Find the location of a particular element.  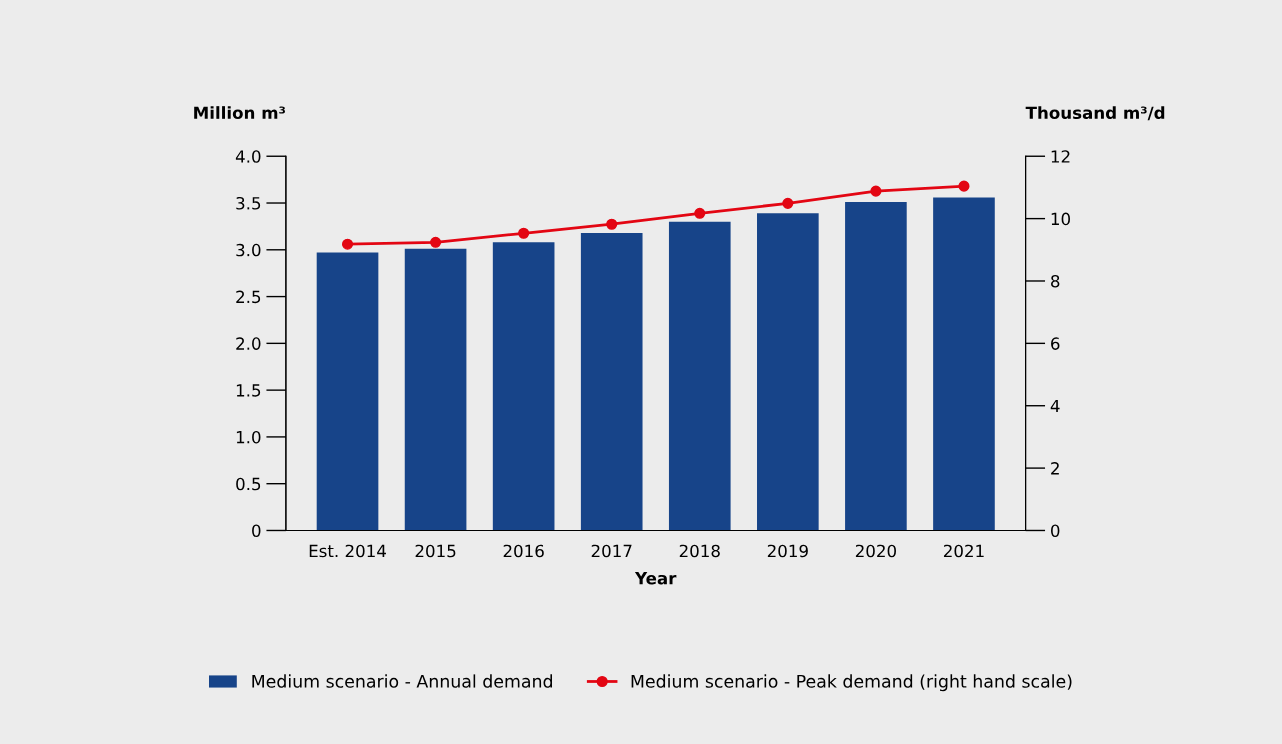

y-tick-label: 2.0 is located at coordinates (248, 343).